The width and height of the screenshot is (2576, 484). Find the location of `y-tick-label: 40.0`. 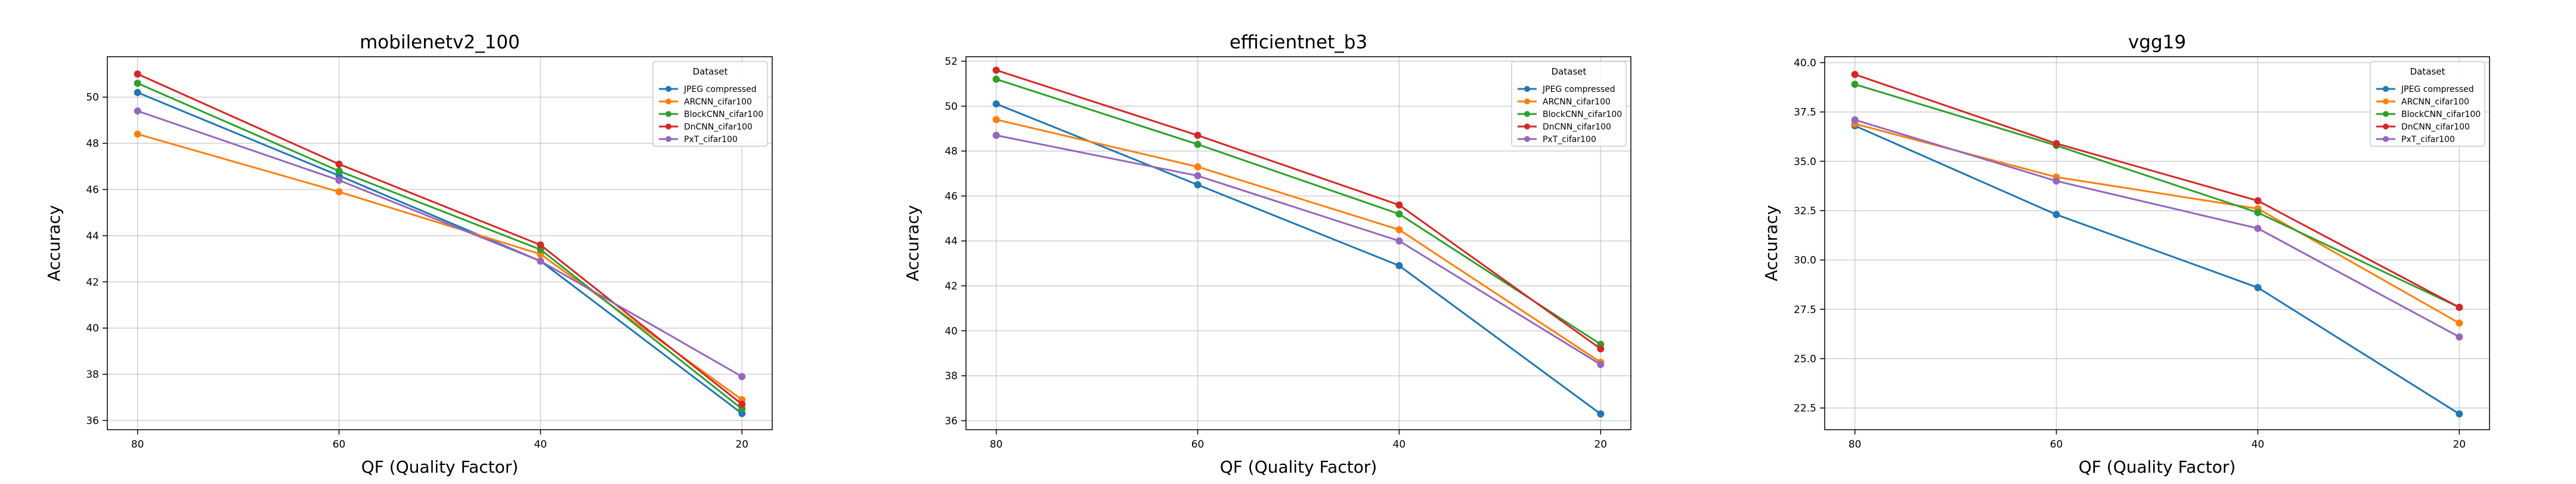

y-tick-label: 40.0 is located at coordinates (1805, 63).